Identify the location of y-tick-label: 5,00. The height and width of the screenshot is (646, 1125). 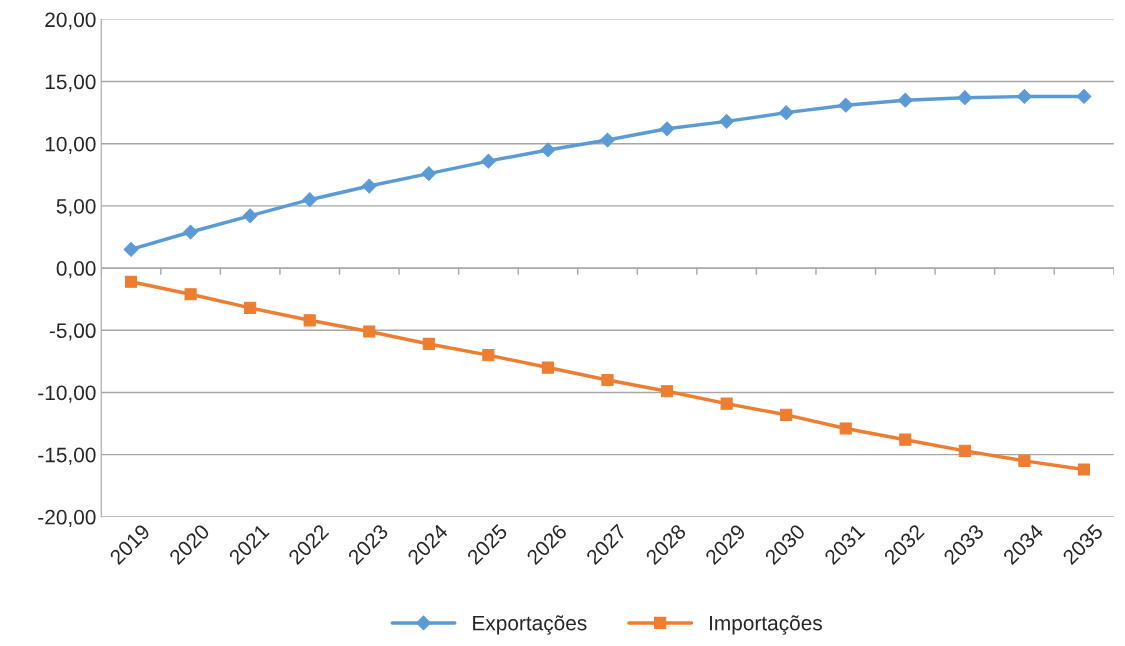
(76, 207).